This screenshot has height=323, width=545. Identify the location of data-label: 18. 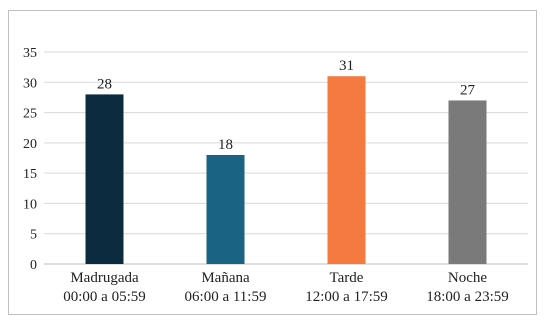
(225, 145).